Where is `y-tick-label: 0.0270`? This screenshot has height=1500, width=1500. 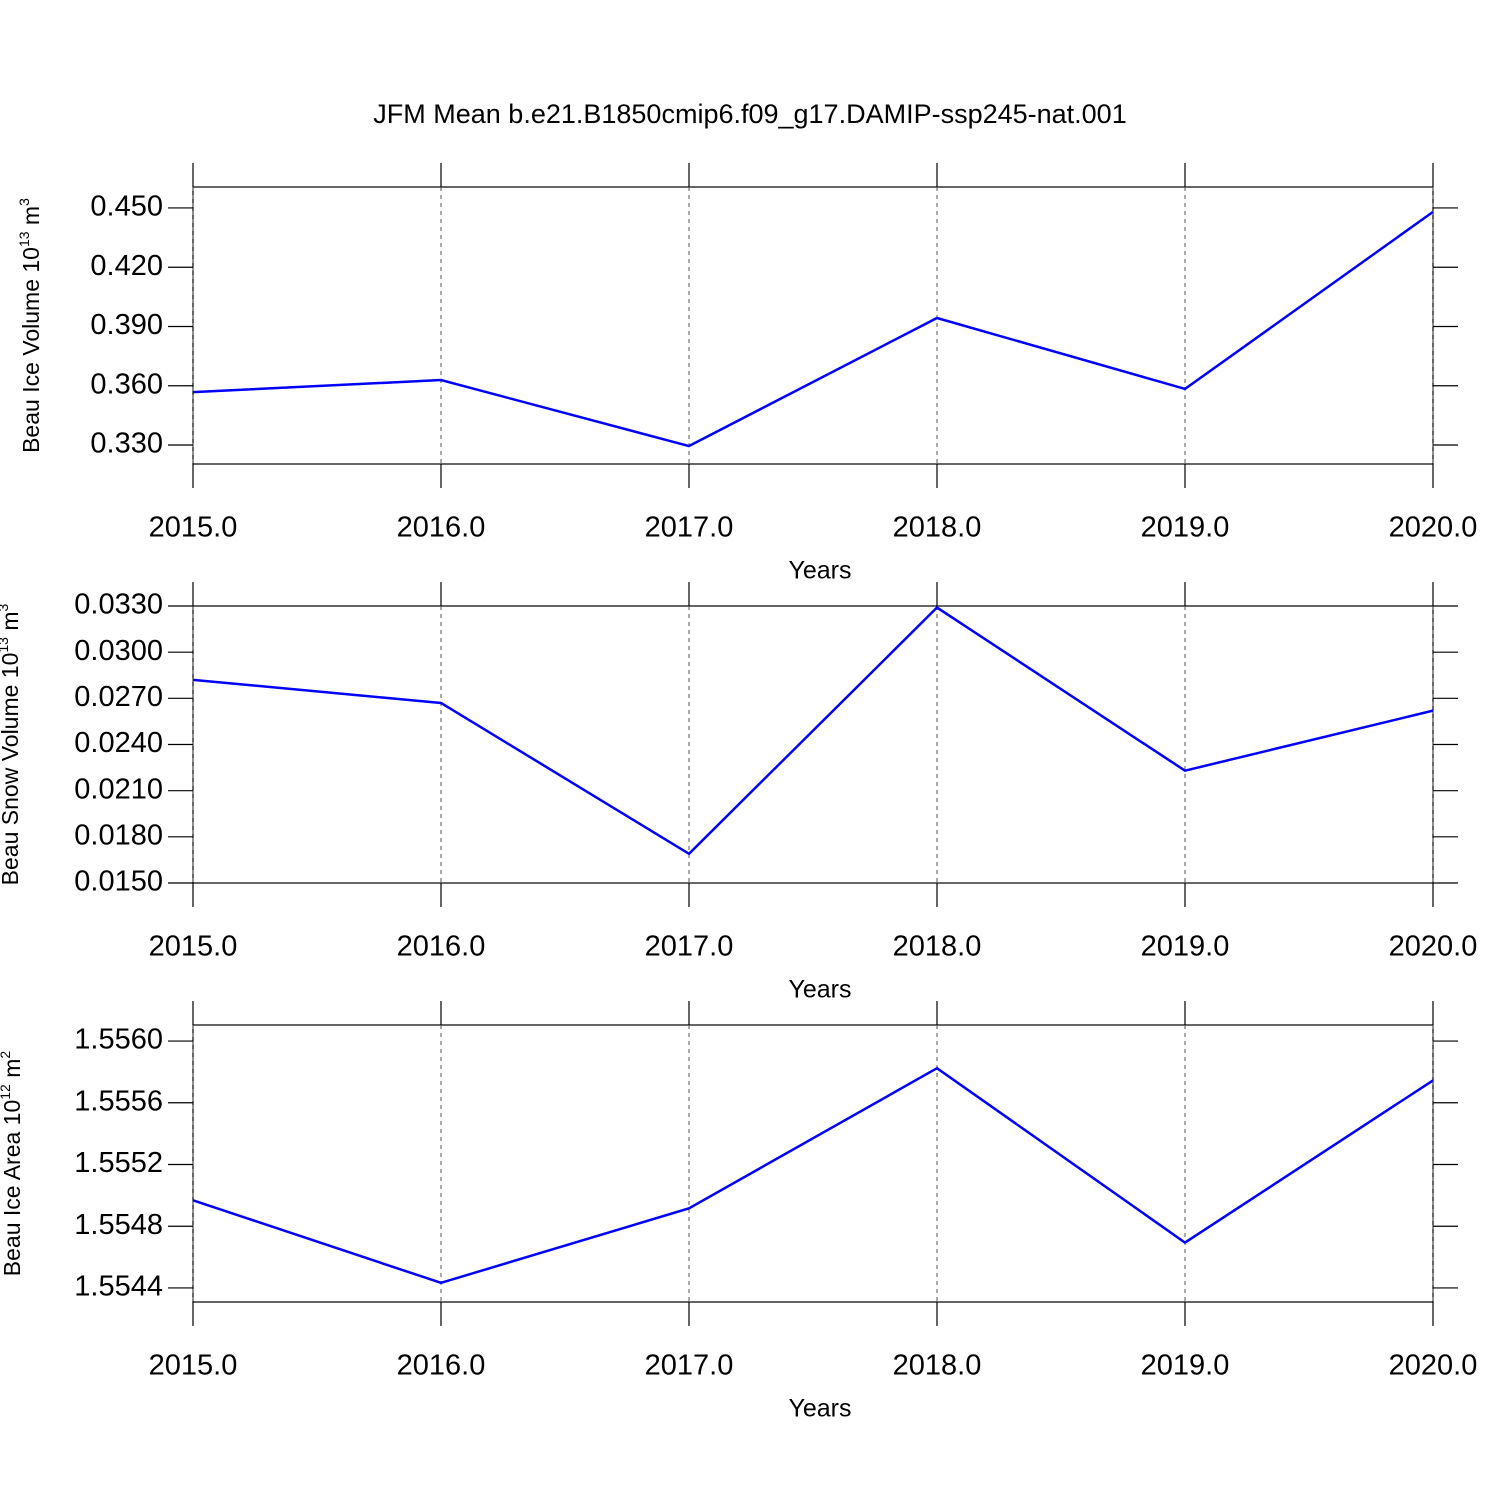 y-tick-label: 0.0270 is located at coordinates (118, 697).